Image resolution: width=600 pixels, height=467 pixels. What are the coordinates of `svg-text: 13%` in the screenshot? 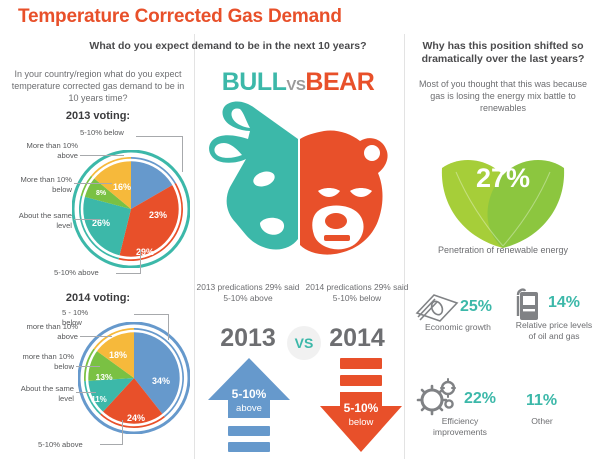 It's located at (103, 377).